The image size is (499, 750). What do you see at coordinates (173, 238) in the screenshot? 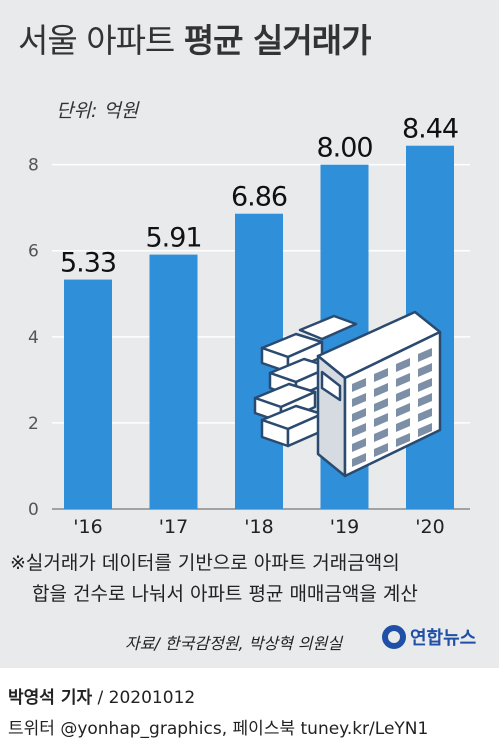
I see `value-label: 5.91` at bounding box center [173, 238].